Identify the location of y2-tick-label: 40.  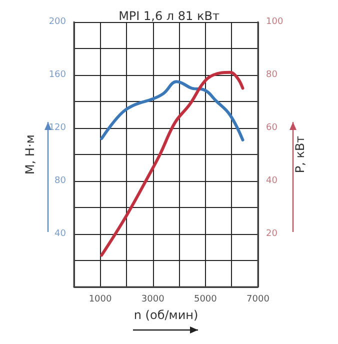
(272, 181).